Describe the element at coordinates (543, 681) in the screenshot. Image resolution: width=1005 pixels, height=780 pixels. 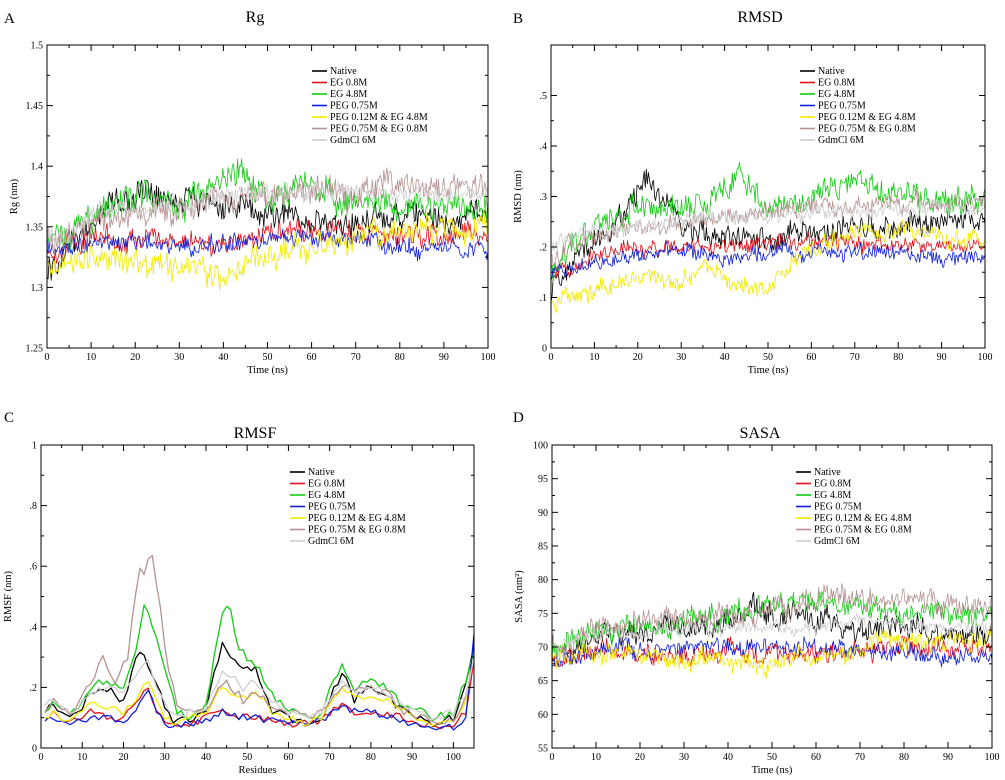
I see `y-tick-label: 65` at that location.